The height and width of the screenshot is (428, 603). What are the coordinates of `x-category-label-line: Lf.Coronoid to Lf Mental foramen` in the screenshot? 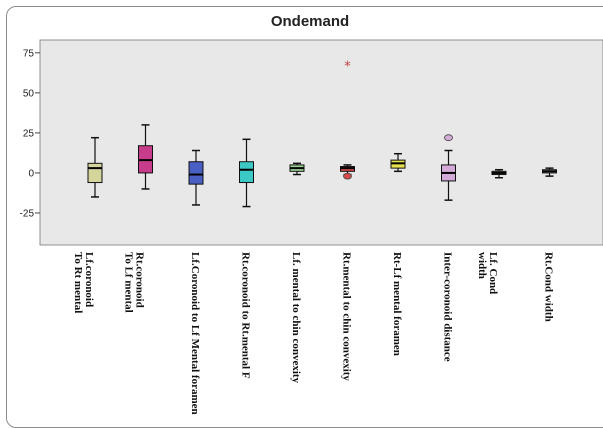 It's located at (195, 333).